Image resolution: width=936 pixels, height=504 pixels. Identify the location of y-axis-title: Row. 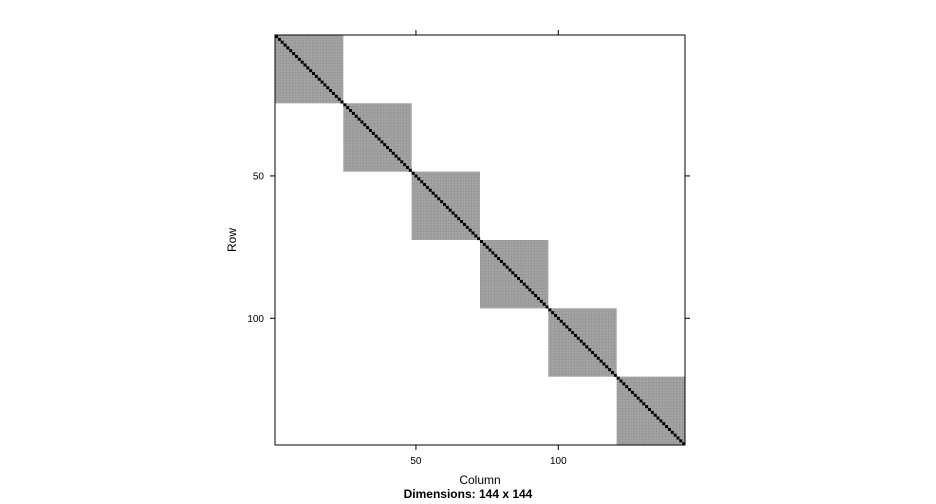
(232, 240).